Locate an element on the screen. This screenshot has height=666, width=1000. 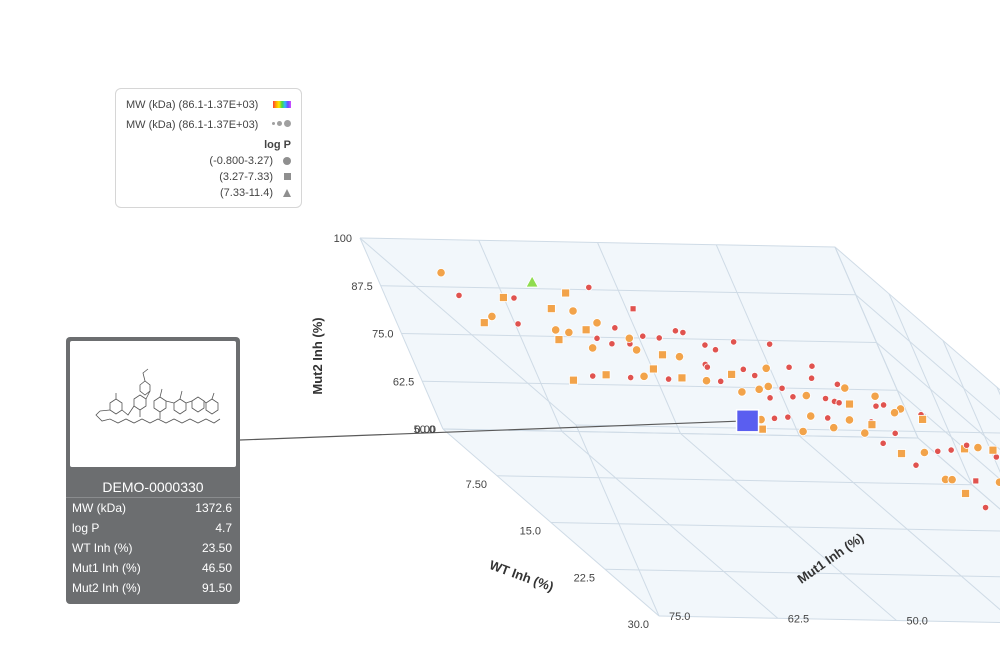
legend-shape-row-square: (3.27-7.33) is located at coordinates (208, 177).